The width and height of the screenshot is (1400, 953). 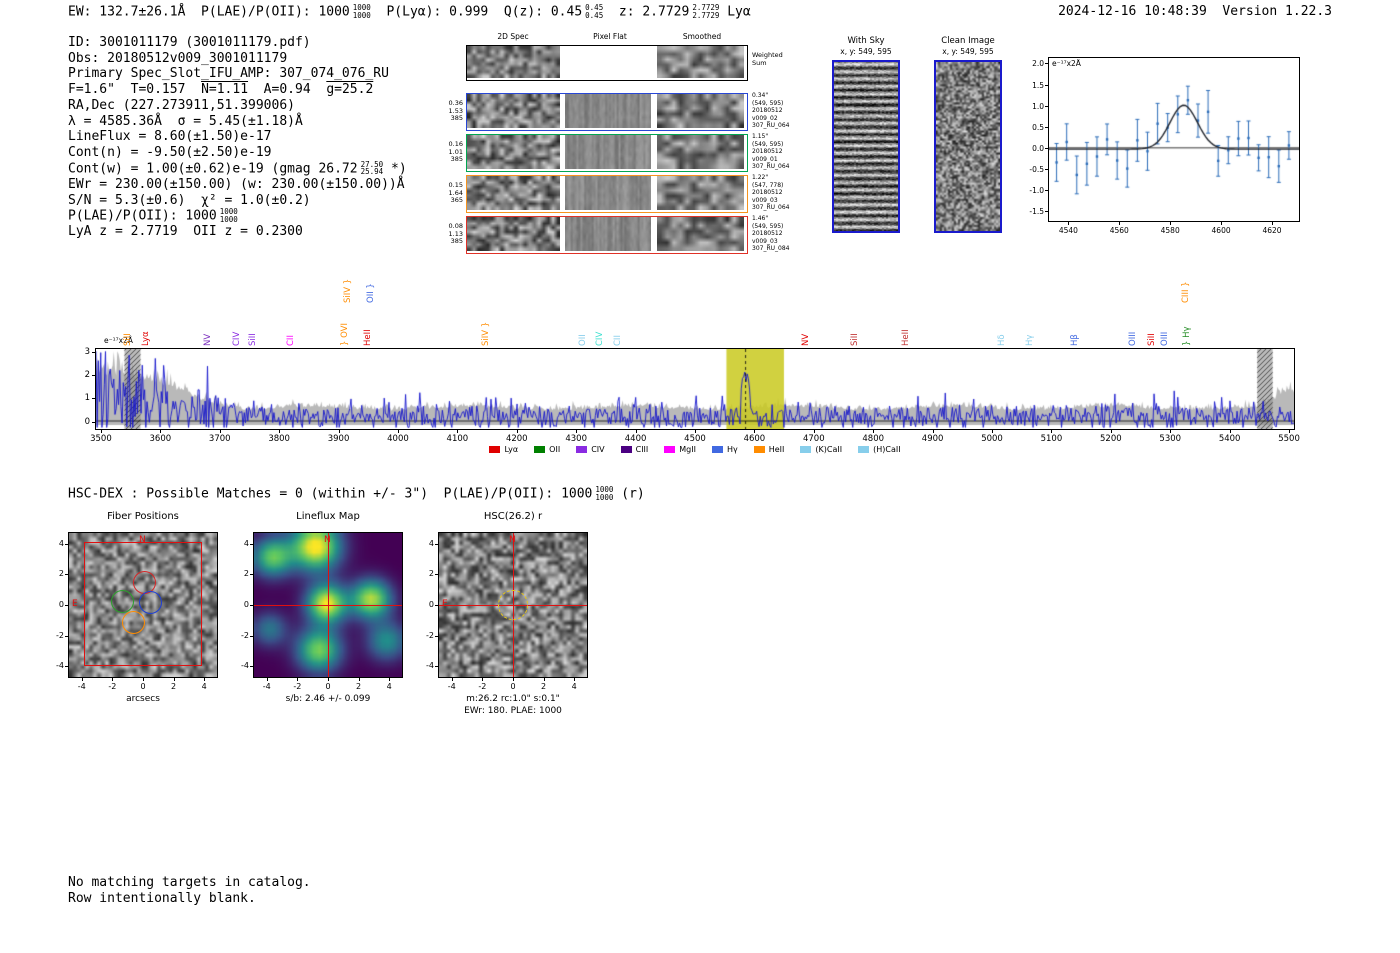 I want to click on fraction-top: 2.7729, so click(x=706, y=7).